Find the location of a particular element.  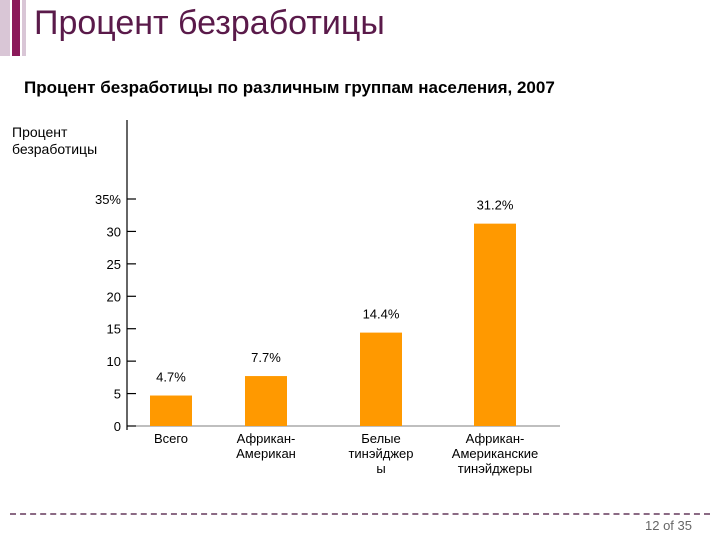

footer-divider is located at coordinates (360, 514).